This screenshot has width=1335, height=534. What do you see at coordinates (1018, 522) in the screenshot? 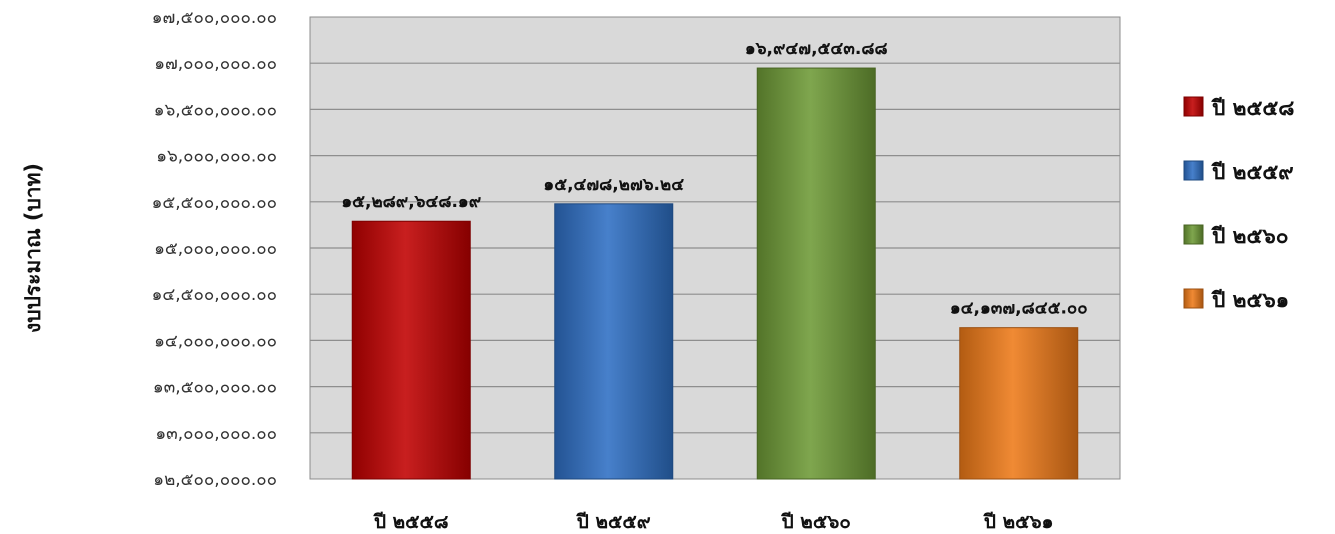
I see `x-tick-label: ปี ๒๕๖๑` at bounding box center [1018, 522].